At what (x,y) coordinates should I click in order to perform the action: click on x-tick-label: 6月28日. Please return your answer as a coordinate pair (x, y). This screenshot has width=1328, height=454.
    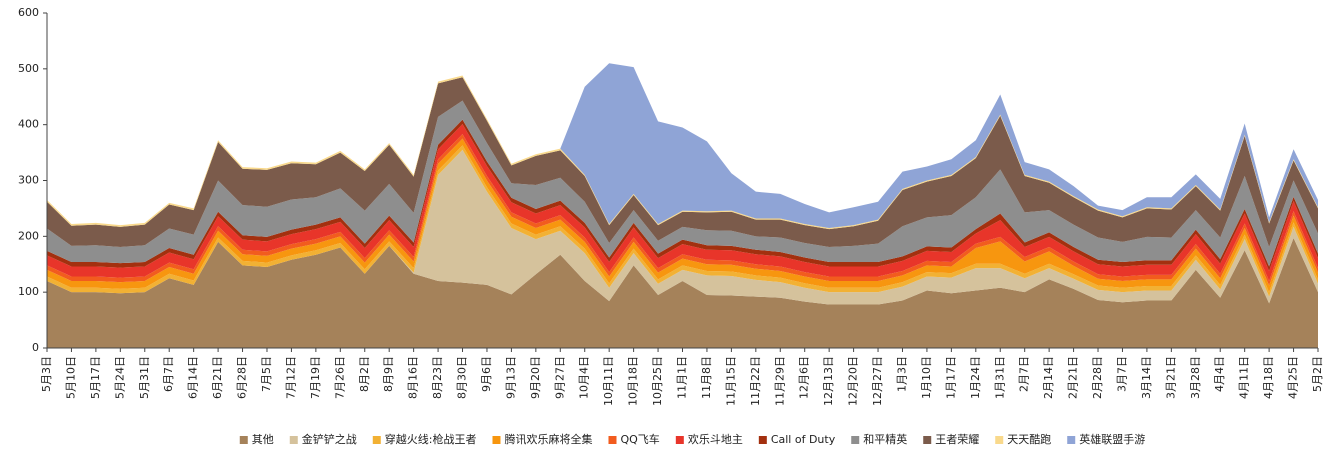
    Looking at the image, I should click on (242, 377).